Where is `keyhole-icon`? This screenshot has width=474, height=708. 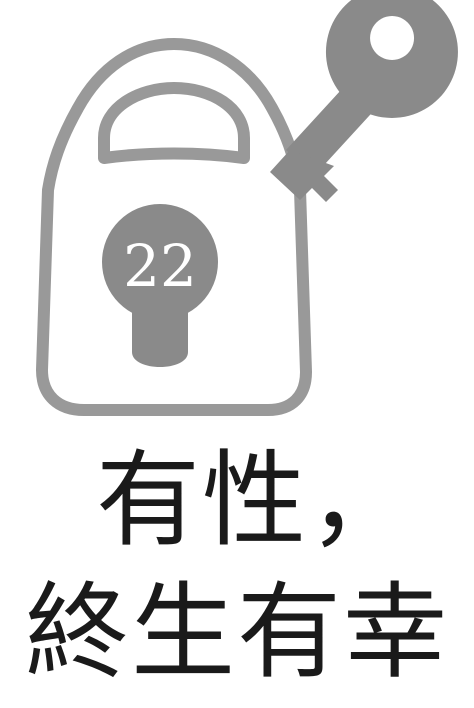 keyhole-icon is located at coordinates (160, 285).